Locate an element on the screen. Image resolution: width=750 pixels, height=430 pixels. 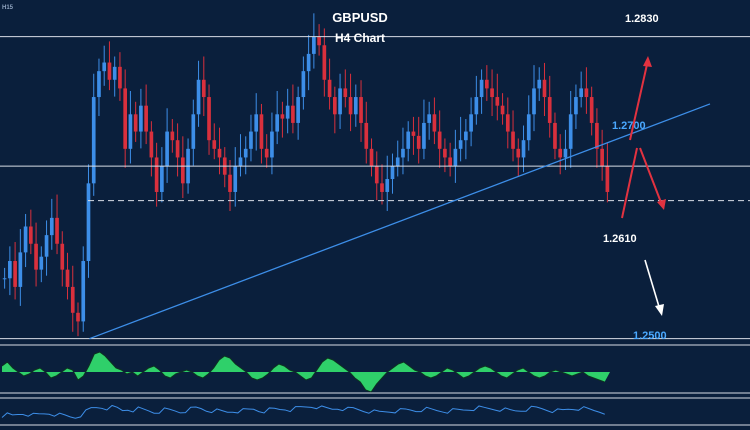
annotation-1-2700: 1.2700 is located at coordinates (629, 126).